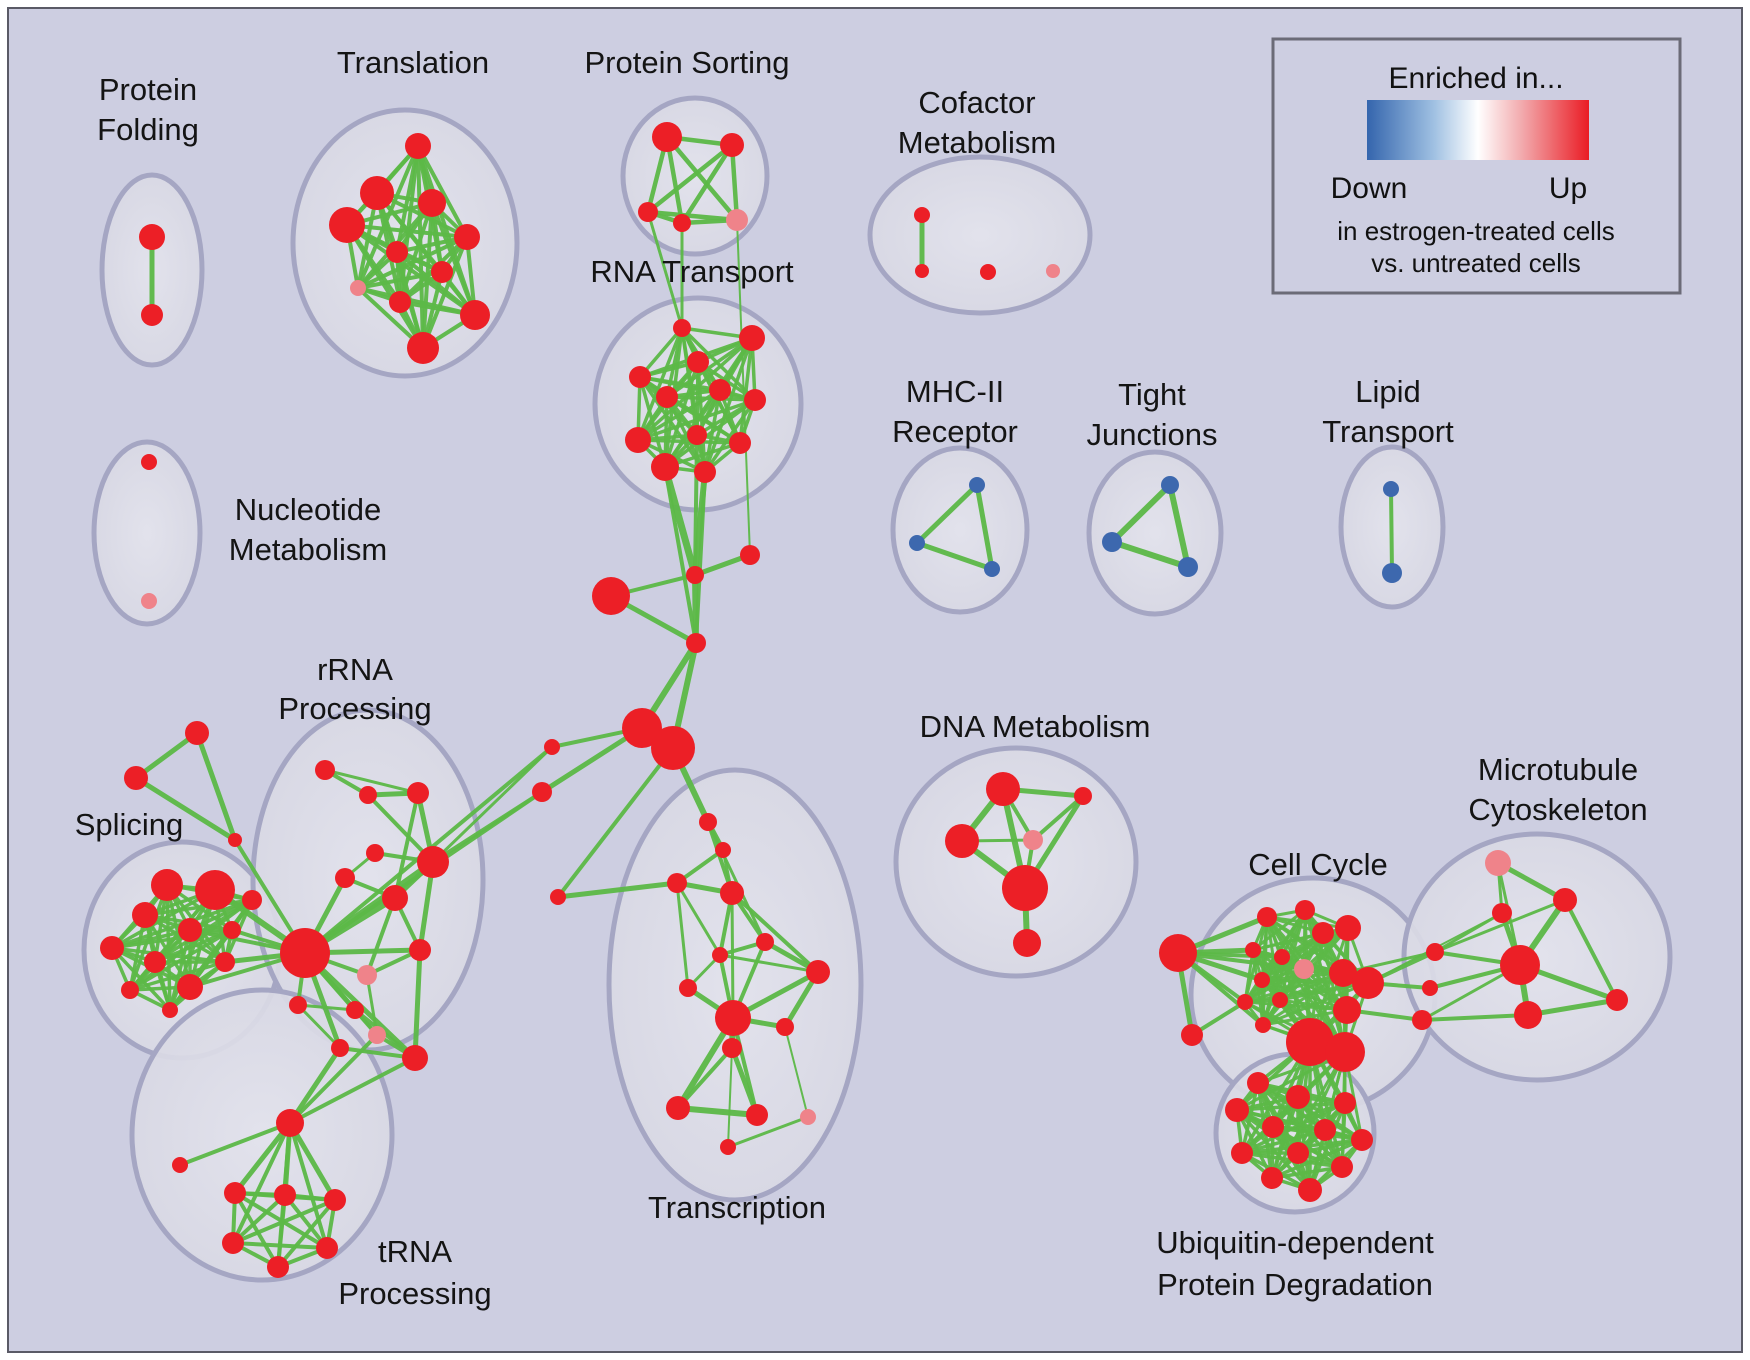 This screenshot has height=1360, width=1750. I want to click on lipid-transport-node, so click(1392, 573).